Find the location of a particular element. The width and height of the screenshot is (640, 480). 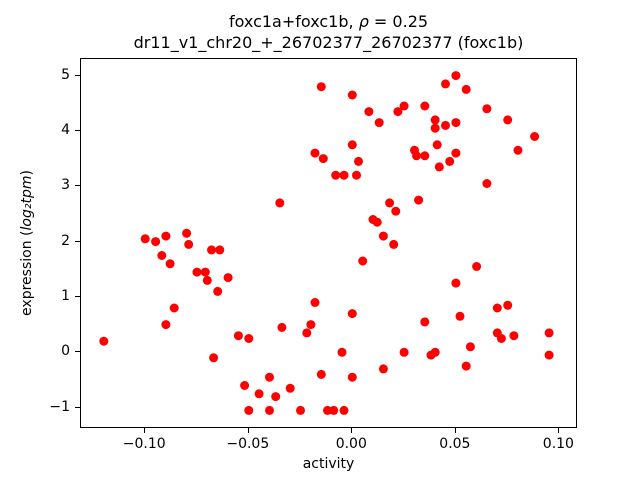

x-tick-label: 0.10 is located at coordinates (558, 444).